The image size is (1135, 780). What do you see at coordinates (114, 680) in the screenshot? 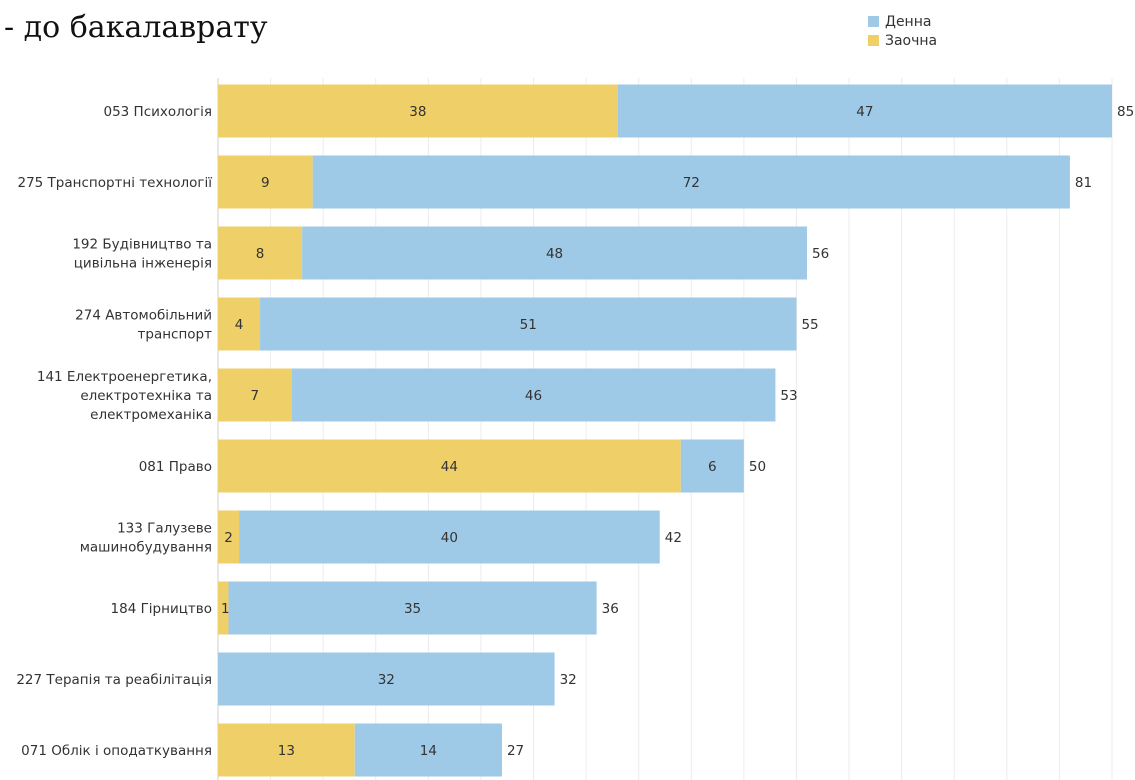
I see `category-label: 227 Терапія та реабілітація` at bounding box center [114, 680].